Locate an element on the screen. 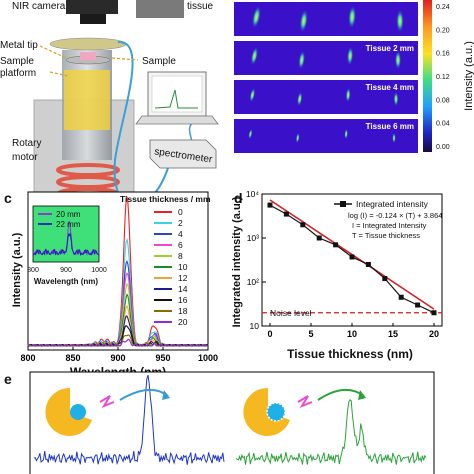  panel-letter-d: d is located at coordinates (238, 198).